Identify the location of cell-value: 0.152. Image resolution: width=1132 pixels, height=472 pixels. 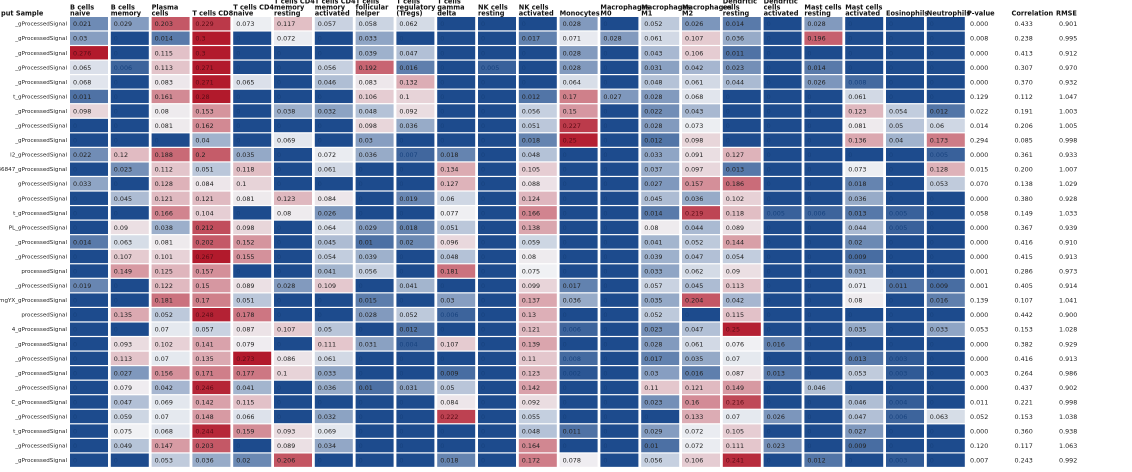
(245, 242).